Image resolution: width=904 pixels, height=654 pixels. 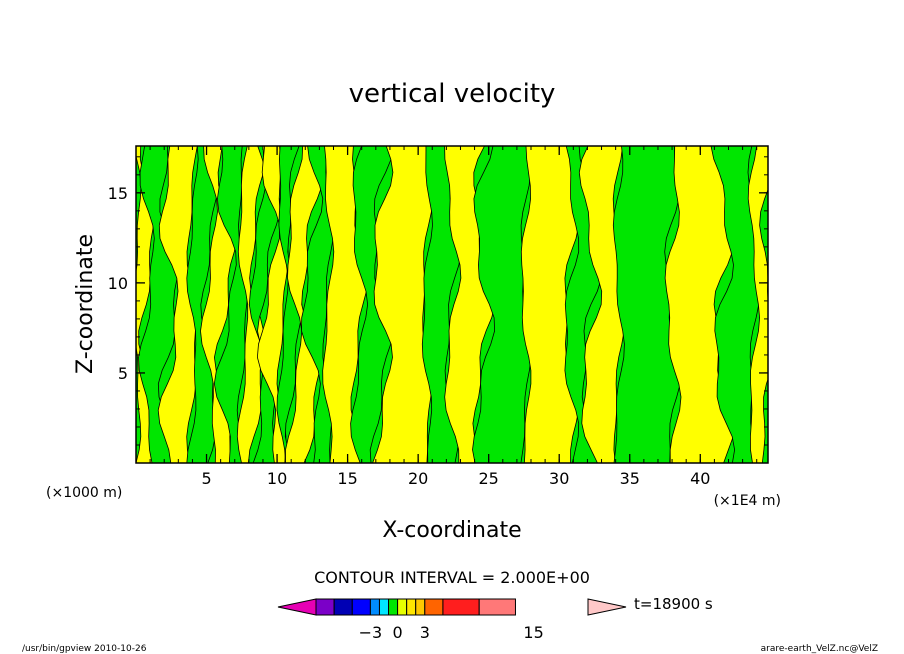 What do you see at coordinates (747, 501) in the screenshot?
I see `x-unit-right: (×1E4 m)` at bounding box center [747, 501].